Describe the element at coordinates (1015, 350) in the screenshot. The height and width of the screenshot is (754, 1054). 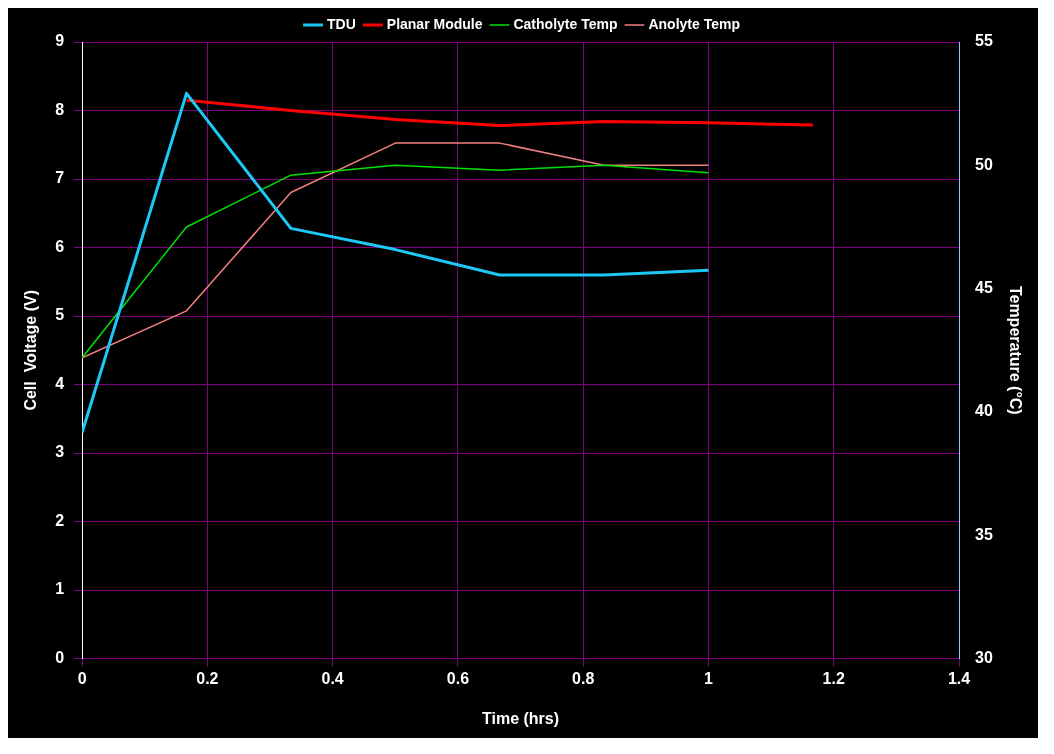
I see `y2-axis-title: Temperature (°C)` at that location.